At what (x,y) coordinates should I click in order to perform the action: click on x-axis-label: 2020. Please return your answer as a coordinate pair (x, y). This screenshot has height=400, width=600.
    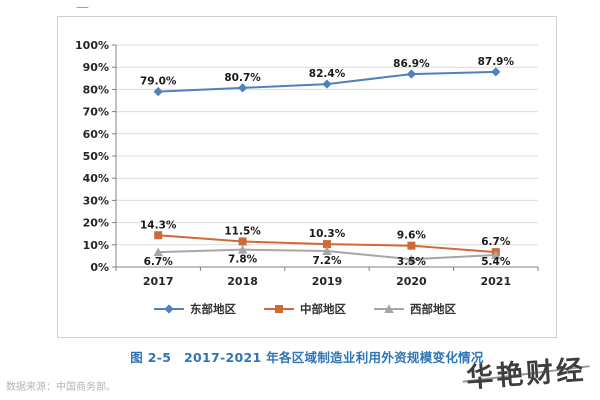
    Looking at the image, I should click on (411, 281).